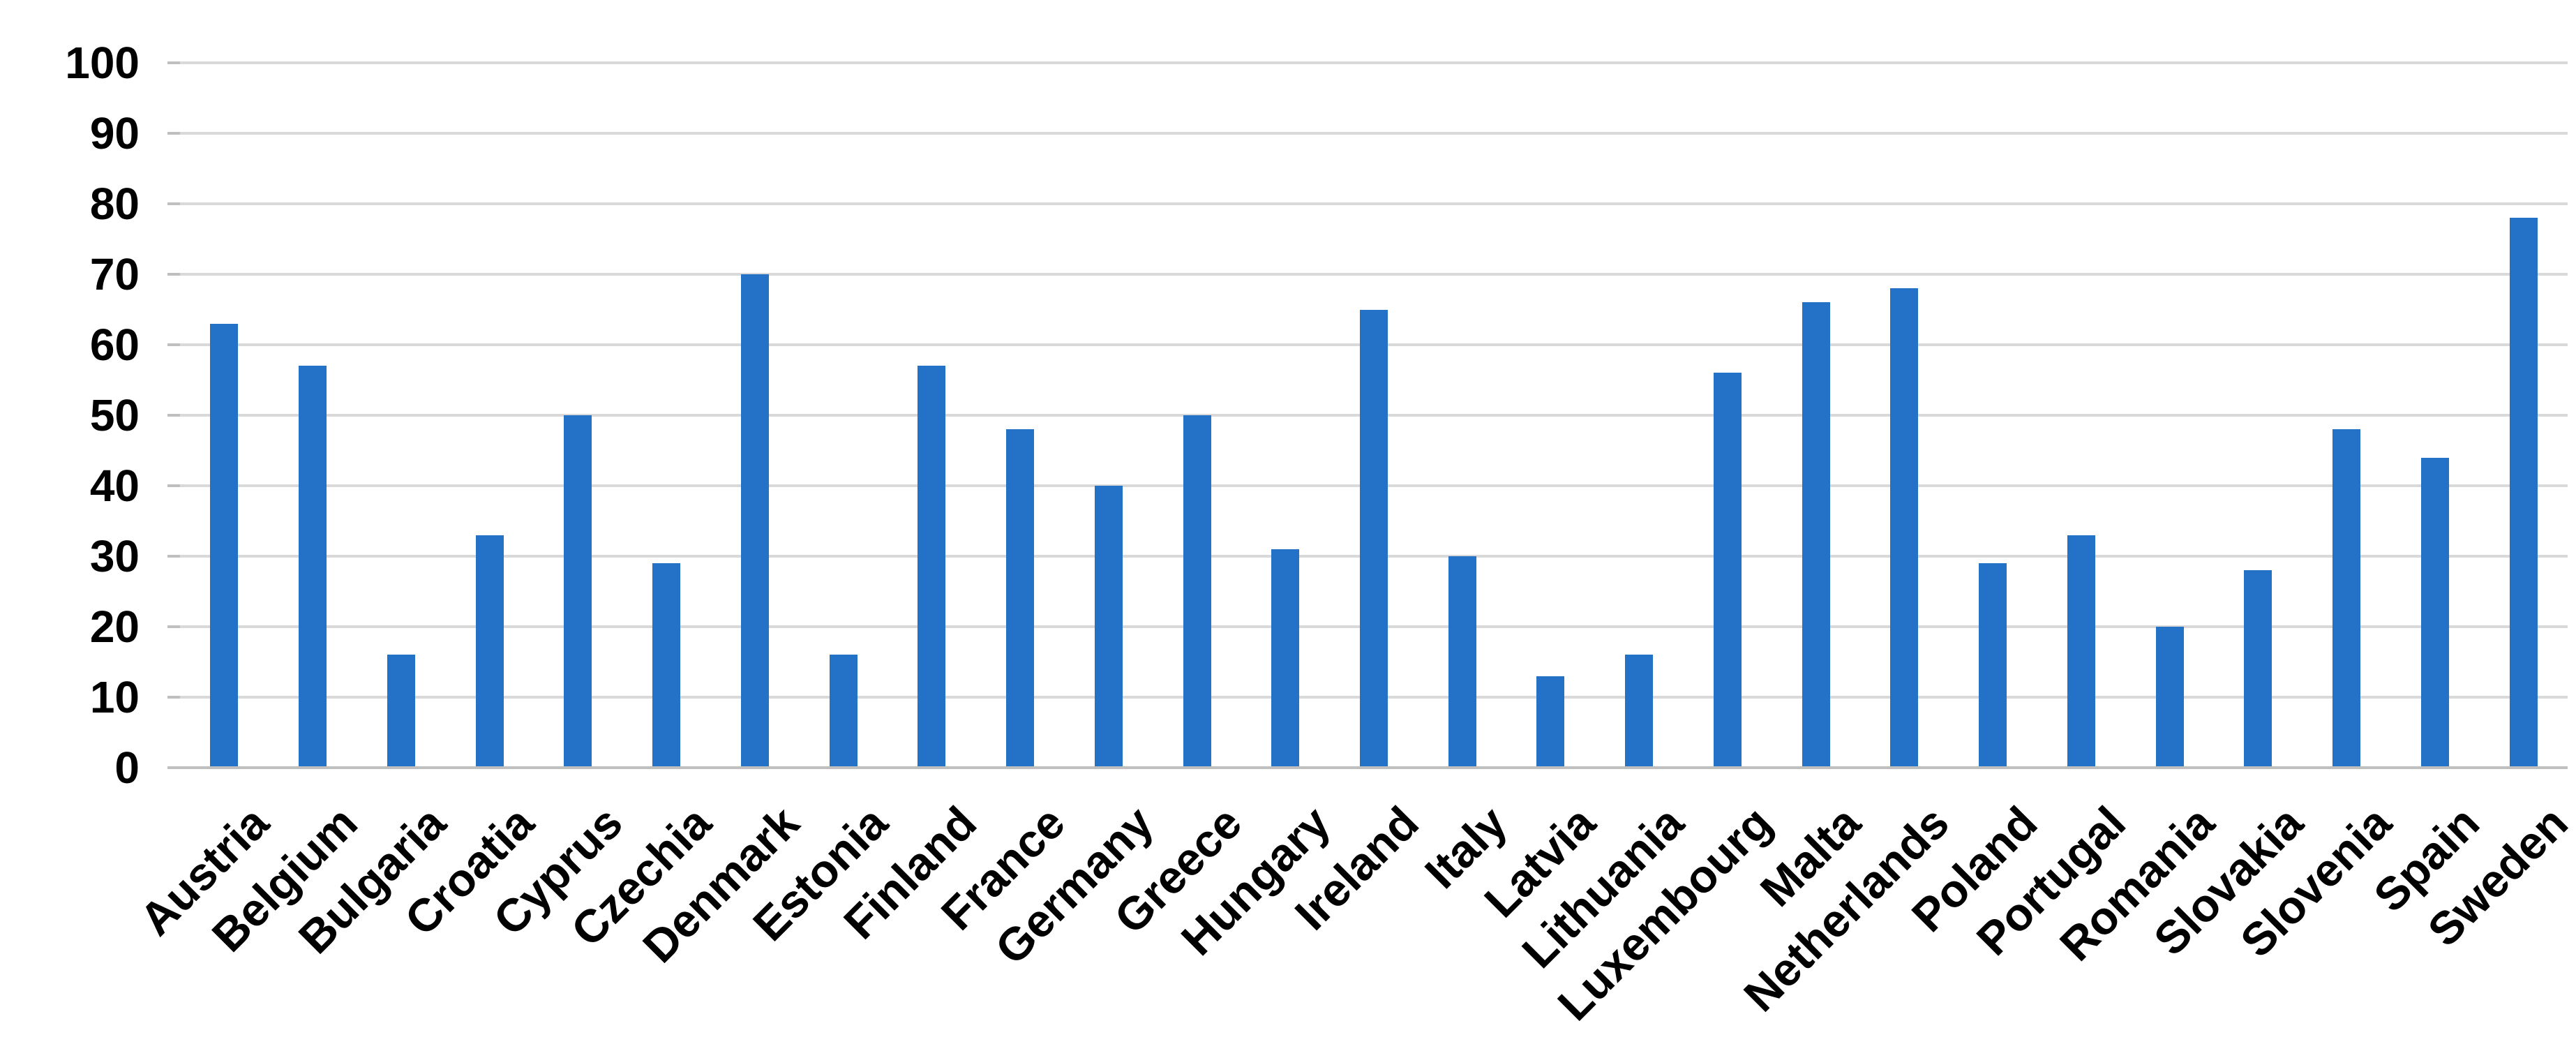 The height and width of the screenshot is (1058, 2576). What do you see at coordinates (1374, 767) in the screenshot?
I see `x-axis-baseline` at bounding box center [1374, 767].